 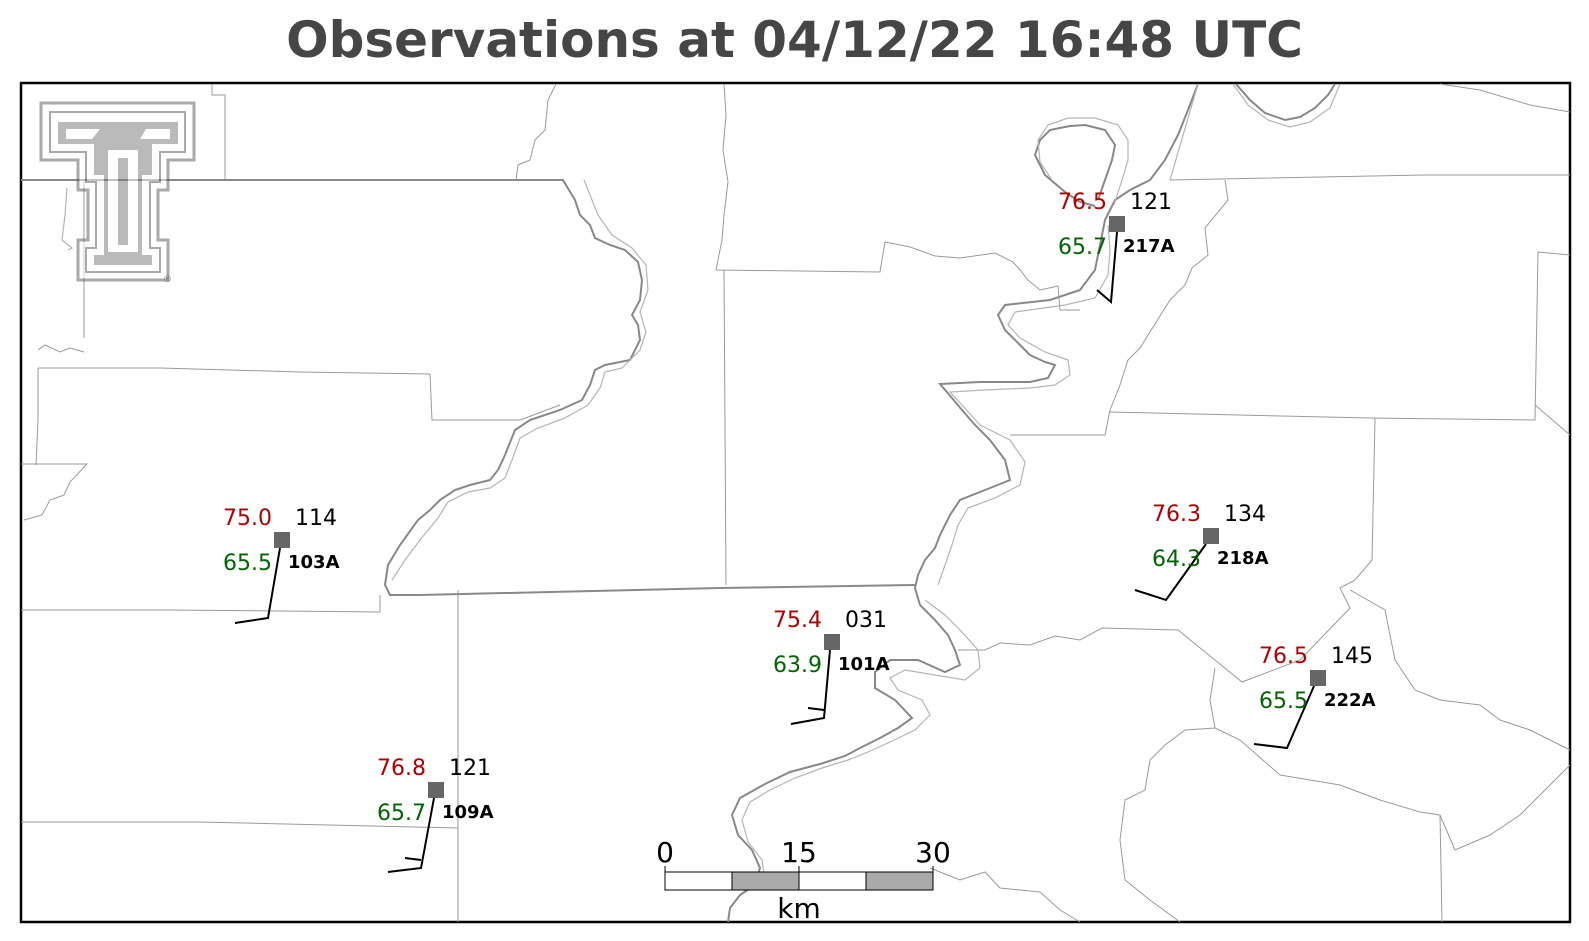 What do you see at coordinates (1352, 656) in the screenshot?
I see `pressure-label: 145` at bounding box center [1352, 656].